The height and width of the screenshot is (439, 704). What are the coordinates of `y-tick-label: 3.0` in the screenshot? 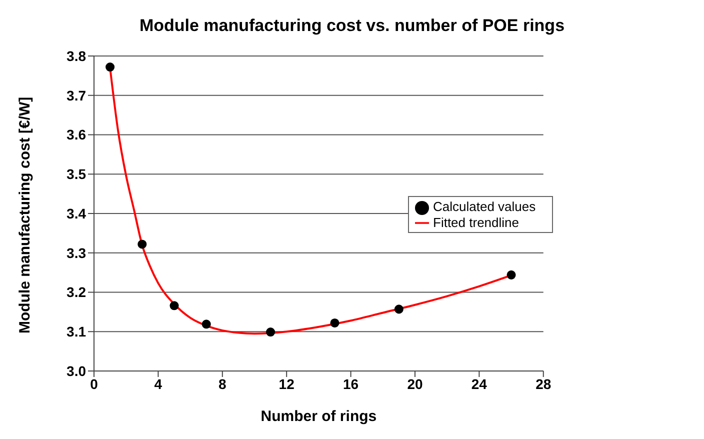 It's located at (76, 370).